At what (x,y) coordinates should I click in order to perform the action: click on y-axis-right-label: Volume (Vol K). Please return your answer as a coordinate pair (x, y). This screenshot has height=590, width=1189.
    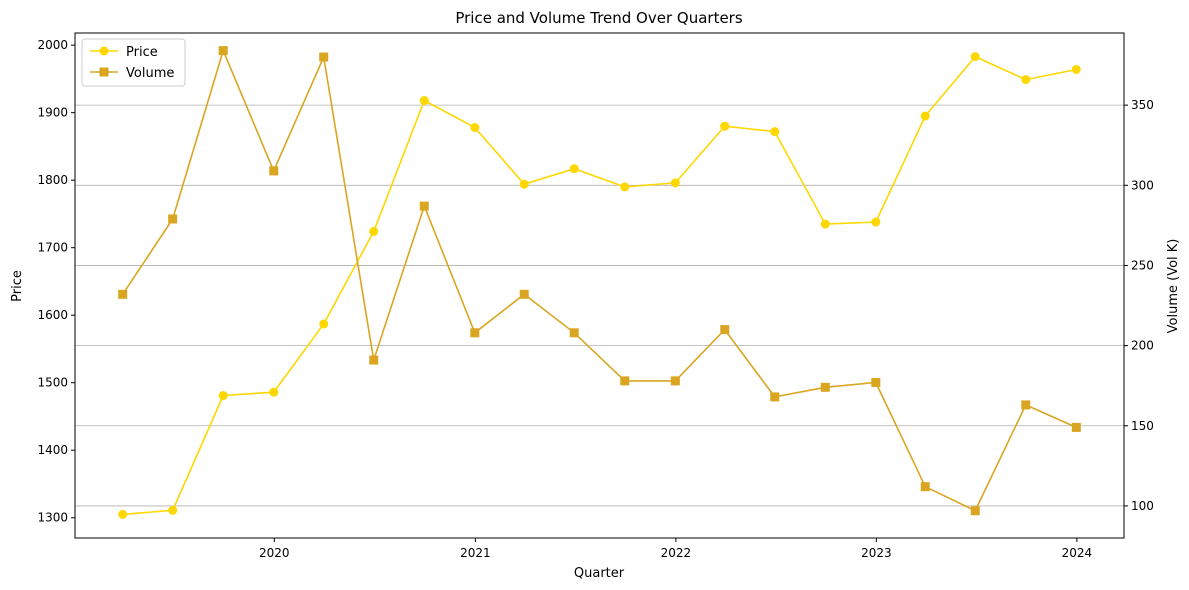
    Looking at the image, I should click on (1173, 286).